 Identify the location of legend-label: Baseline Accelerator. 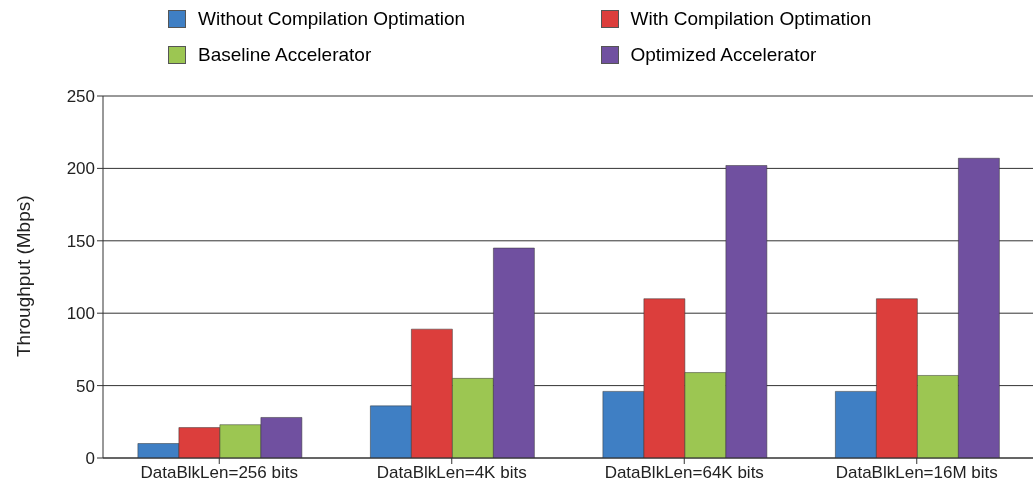
(285, 55).